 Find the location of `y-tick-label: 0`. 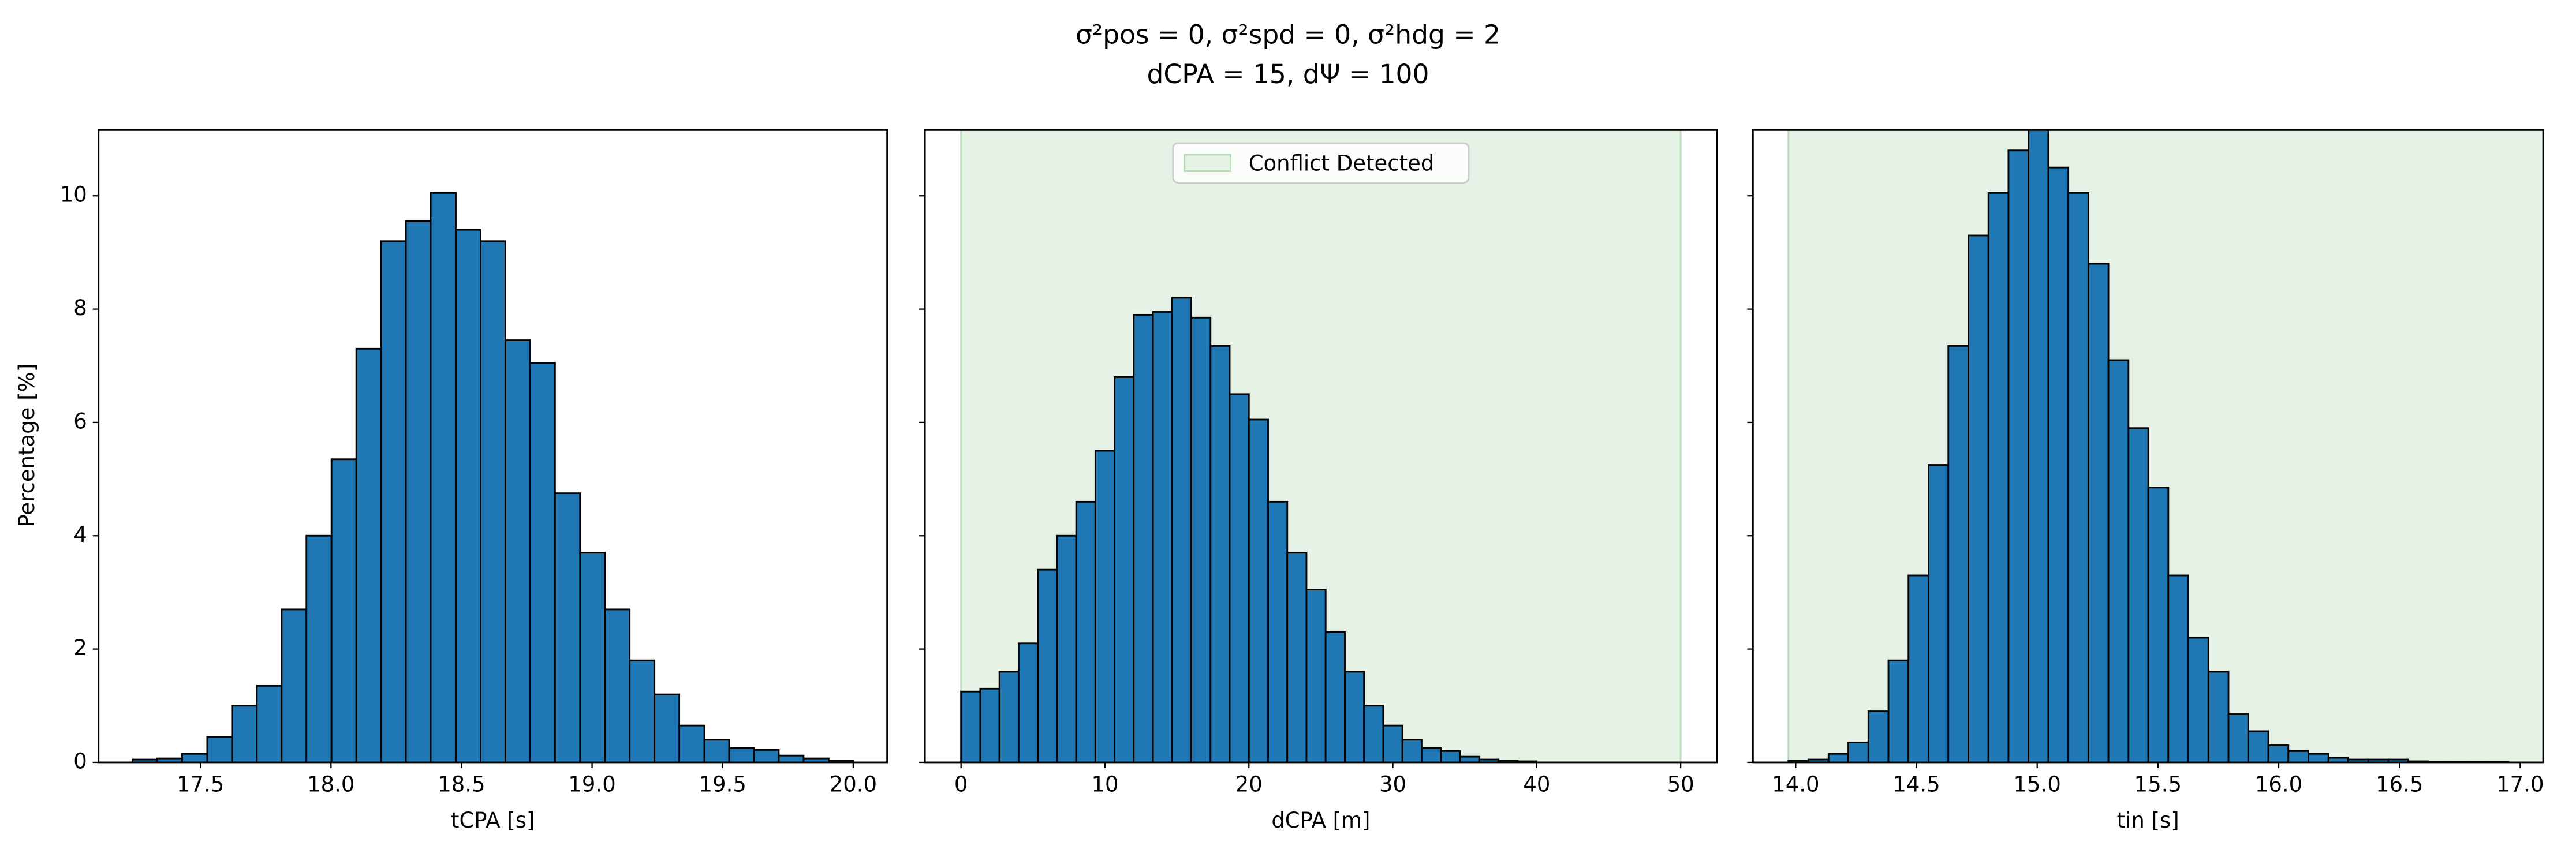

y-tick-label: 0 is located at coordinates (80, 761).